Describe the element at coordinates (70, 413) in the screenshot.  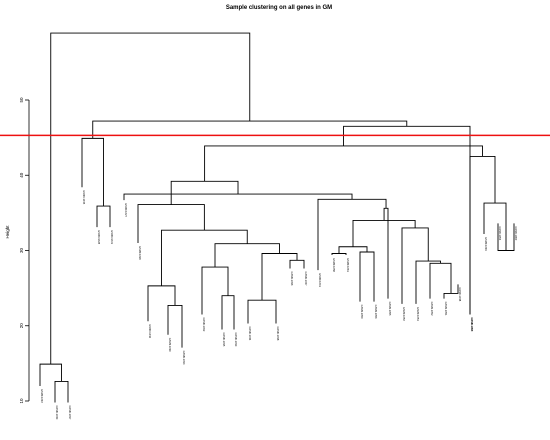
I see `leaf-label: GSM9.1037` at that location.